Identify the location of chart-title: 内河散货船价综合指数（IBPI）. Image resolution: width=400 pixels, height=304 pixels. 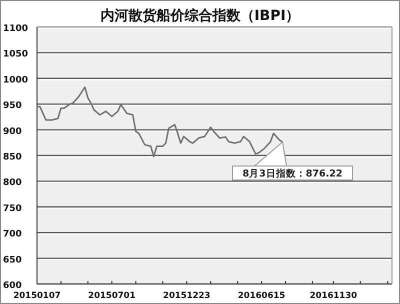
(200, 15).